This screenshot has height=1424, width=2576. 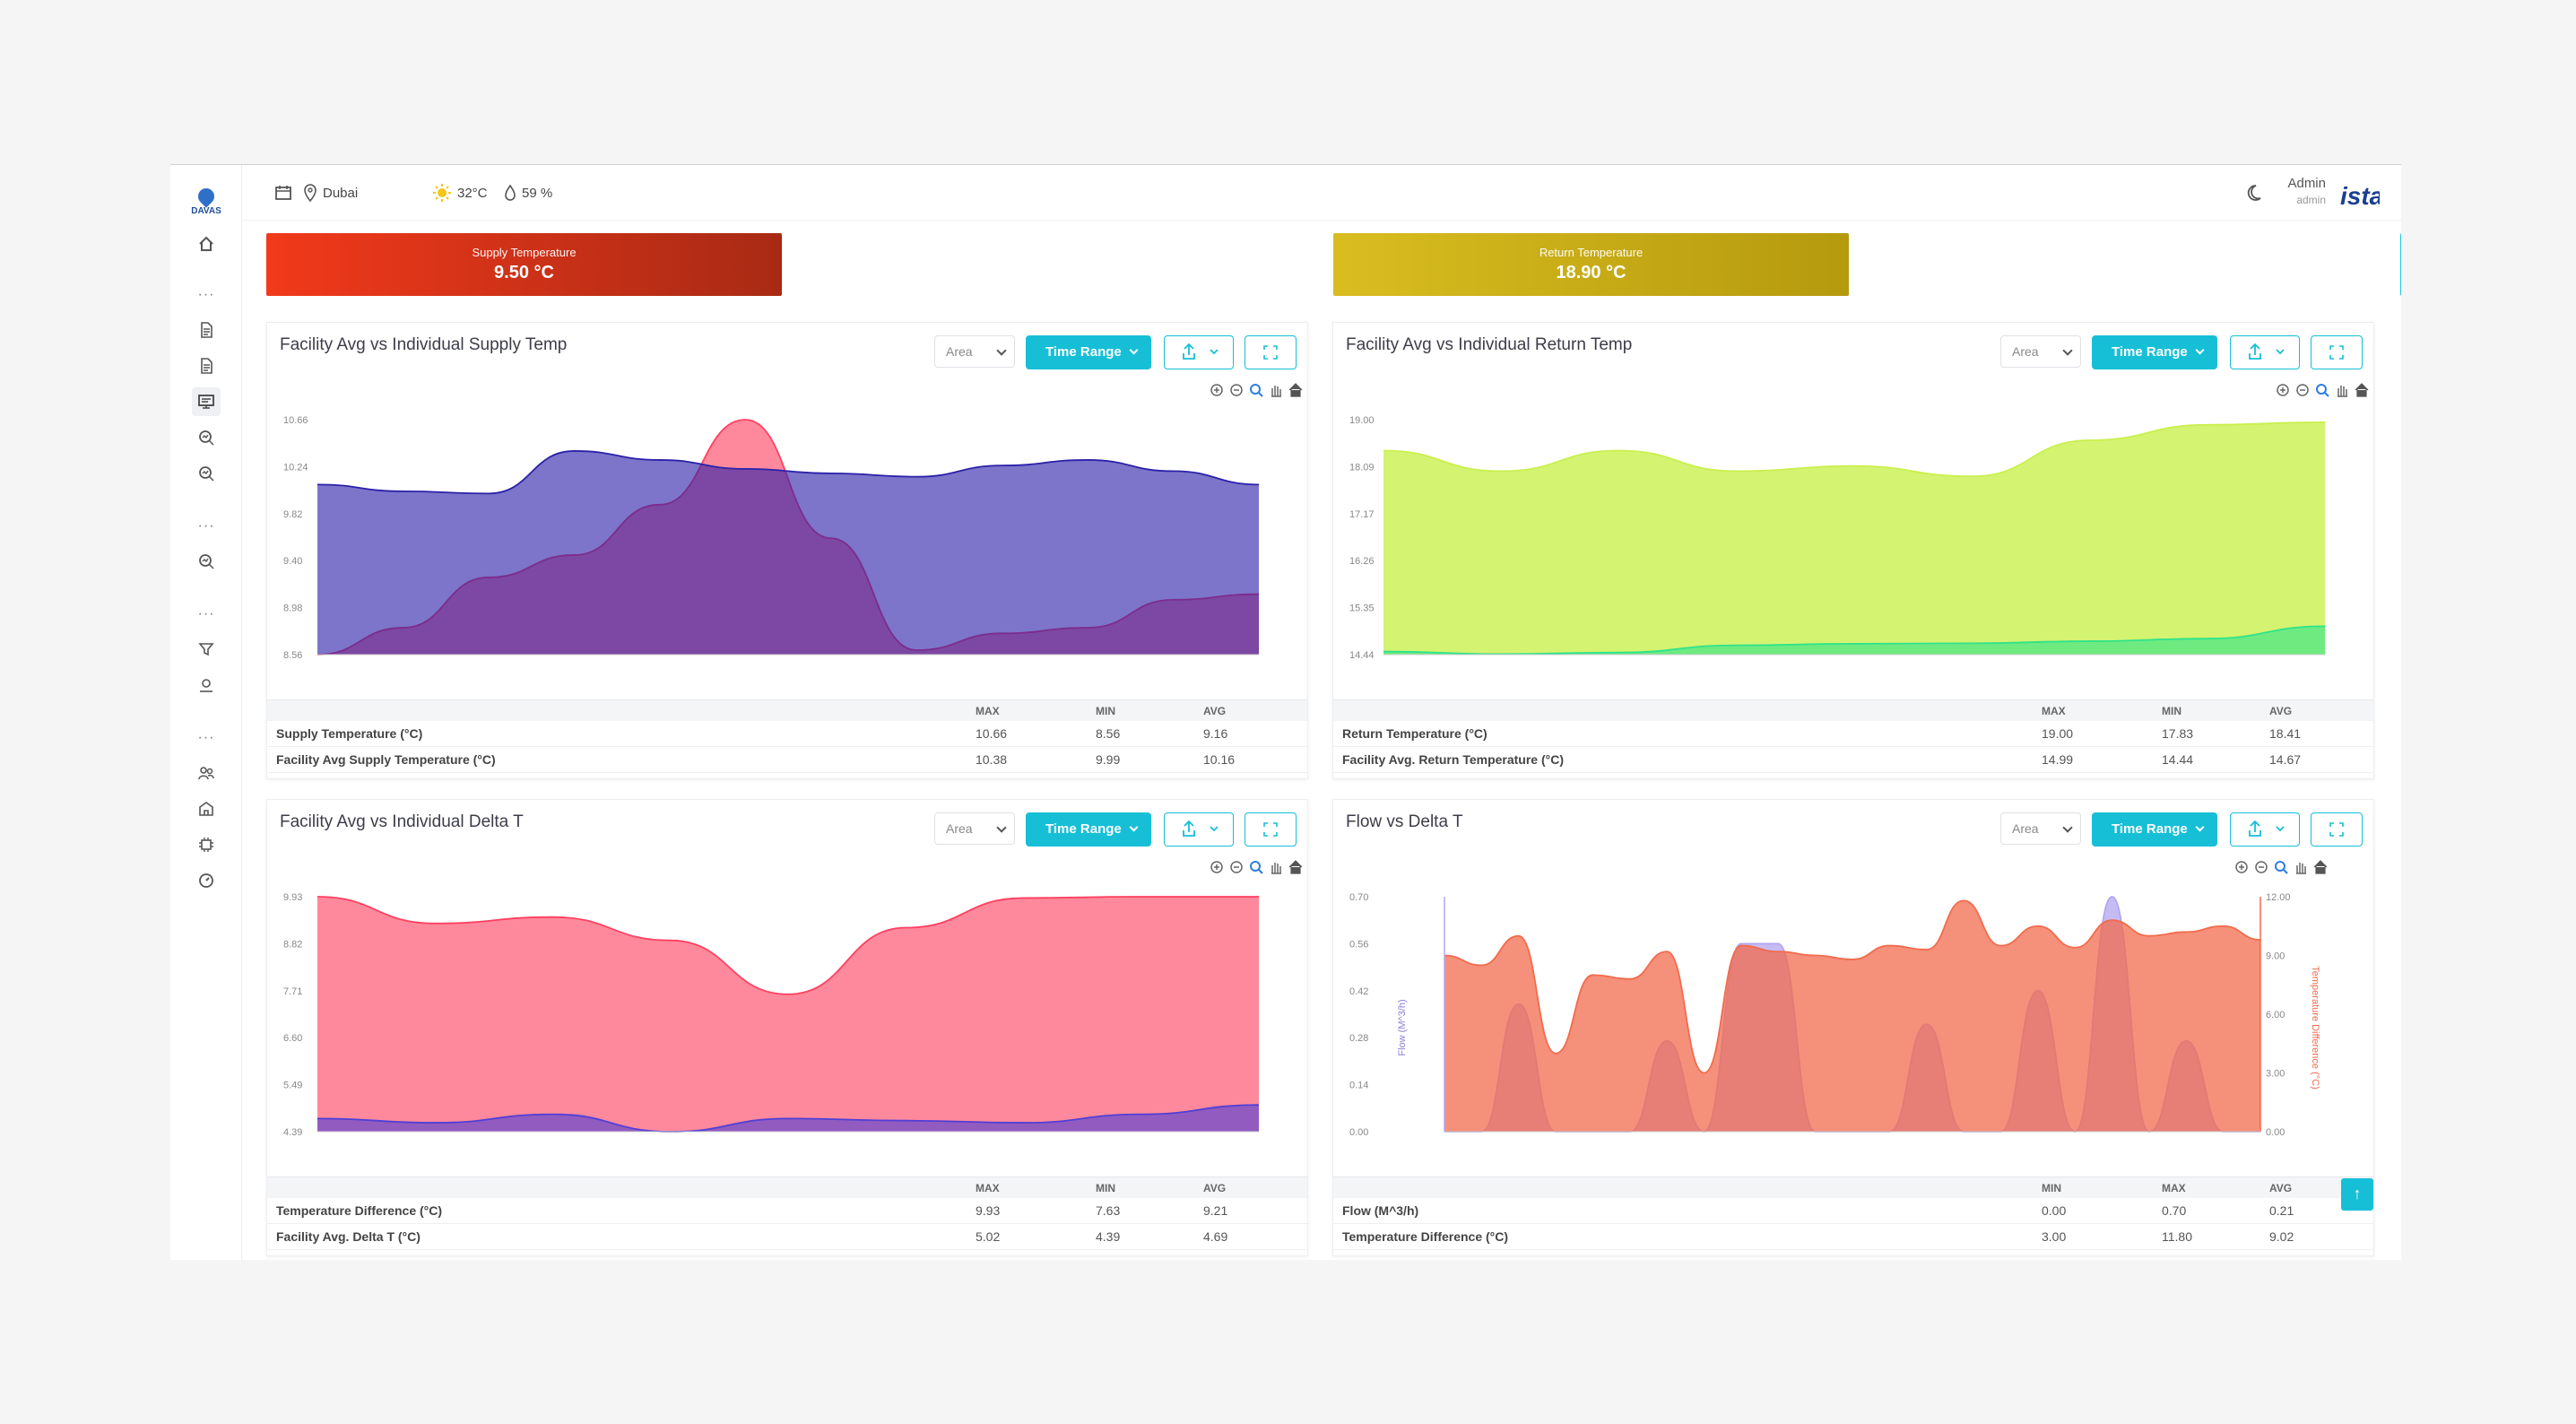 I want to click on scroll-to-top-button: ↑, so click(x=2357, y=1194).